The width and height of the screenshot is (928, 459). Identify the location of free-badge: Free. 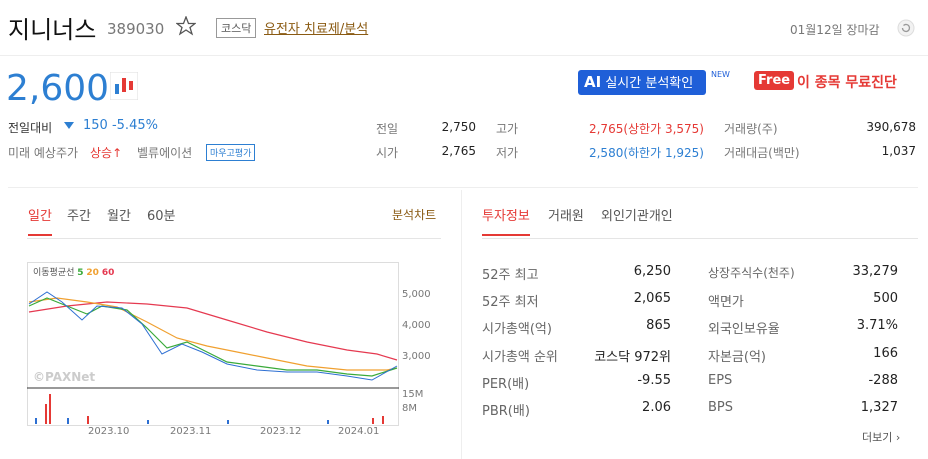
(774, 80).